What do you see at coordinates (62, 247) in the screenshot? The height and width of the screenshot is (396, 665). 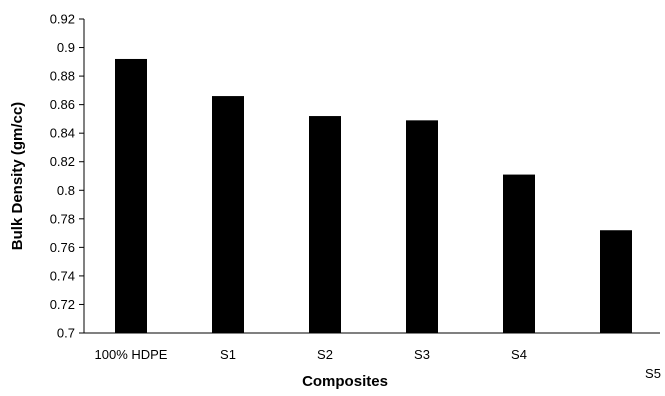 I see `y-tick-label: 0.76` at bounding box center [62, 247].